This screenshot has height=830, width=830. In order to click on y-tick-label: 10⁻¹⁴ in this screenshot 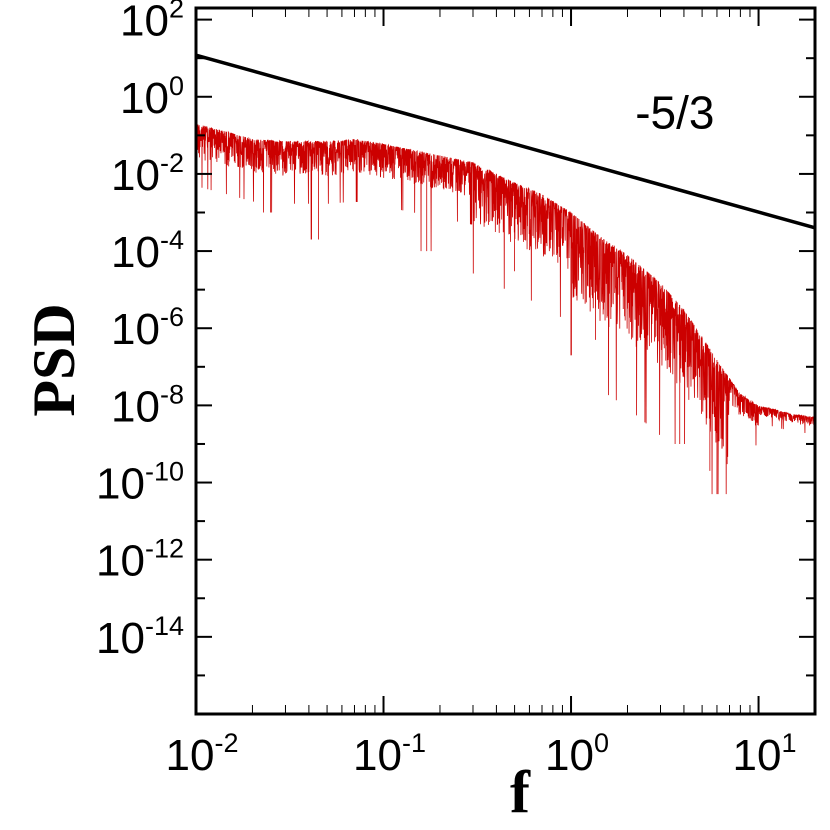, I will do `click(140, 637)`.